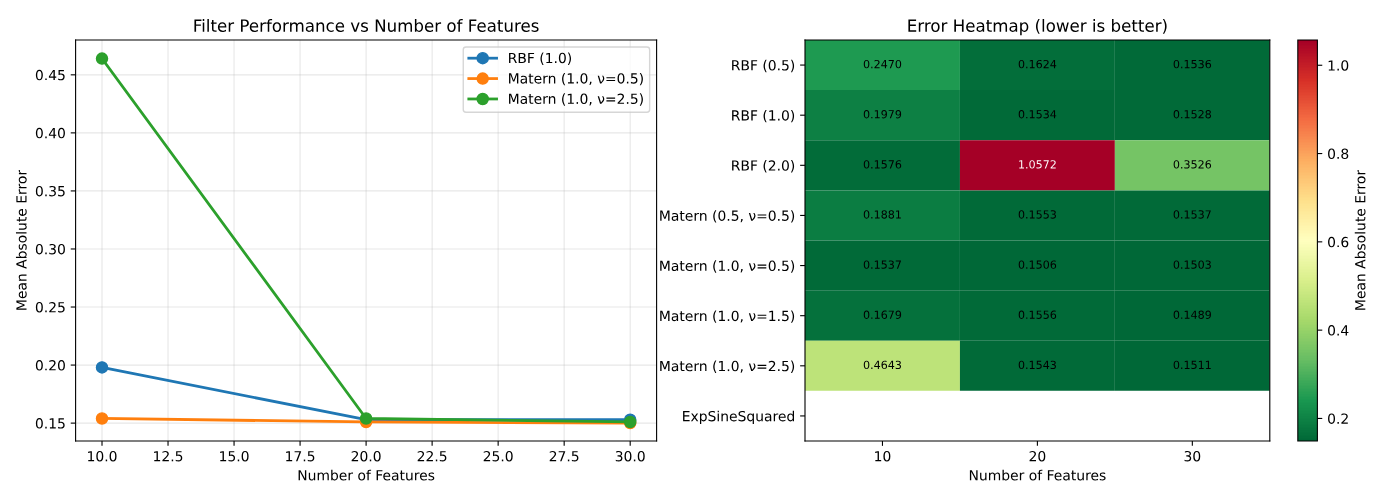  What do you see at coordinates (1338, 418) in the screenshot?
I see `color-bar-label: 0.2` at bounding box center [1338, 418].